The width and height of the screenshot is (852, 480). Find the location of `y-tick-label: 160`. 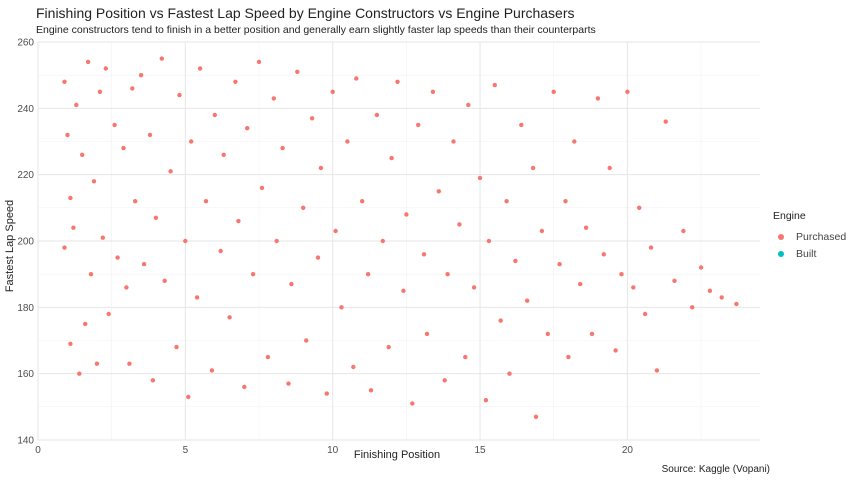

y-tick-label: 160 is located at coordinates (25, 374).